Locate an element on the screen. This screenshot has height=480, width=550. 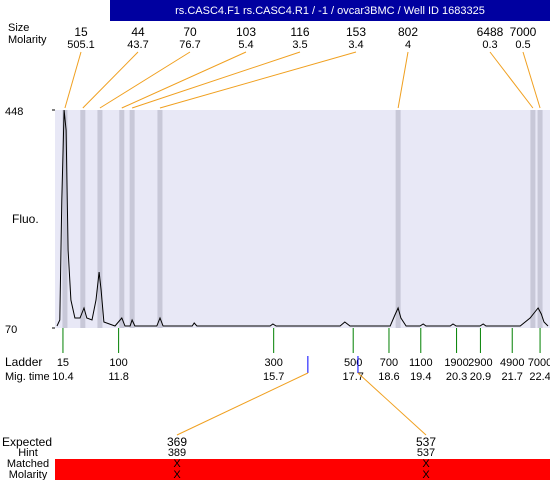
y-tick-label: 448 is located at coordinates (14, 112).